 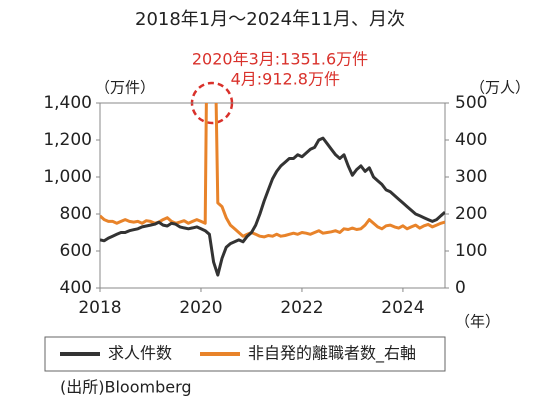 What do you see at coordinates (280, 59) in the screenshot?
I see `annotation: 2020年3月:1351.6万件` at bounding box center [280, 59].